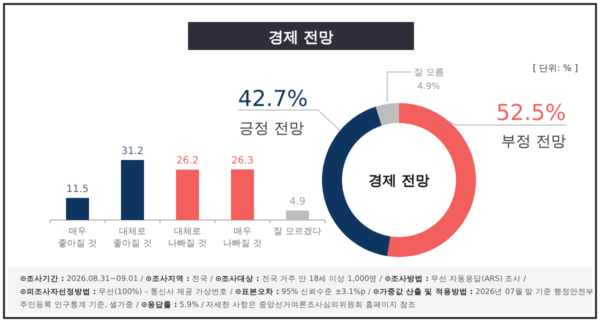 Image resolution: width=600 pixels, height=322 pixels. What do you see at coordinates (387, 114) in the screenshot?
I see `donut-slice` at bounding box center [387, 114].